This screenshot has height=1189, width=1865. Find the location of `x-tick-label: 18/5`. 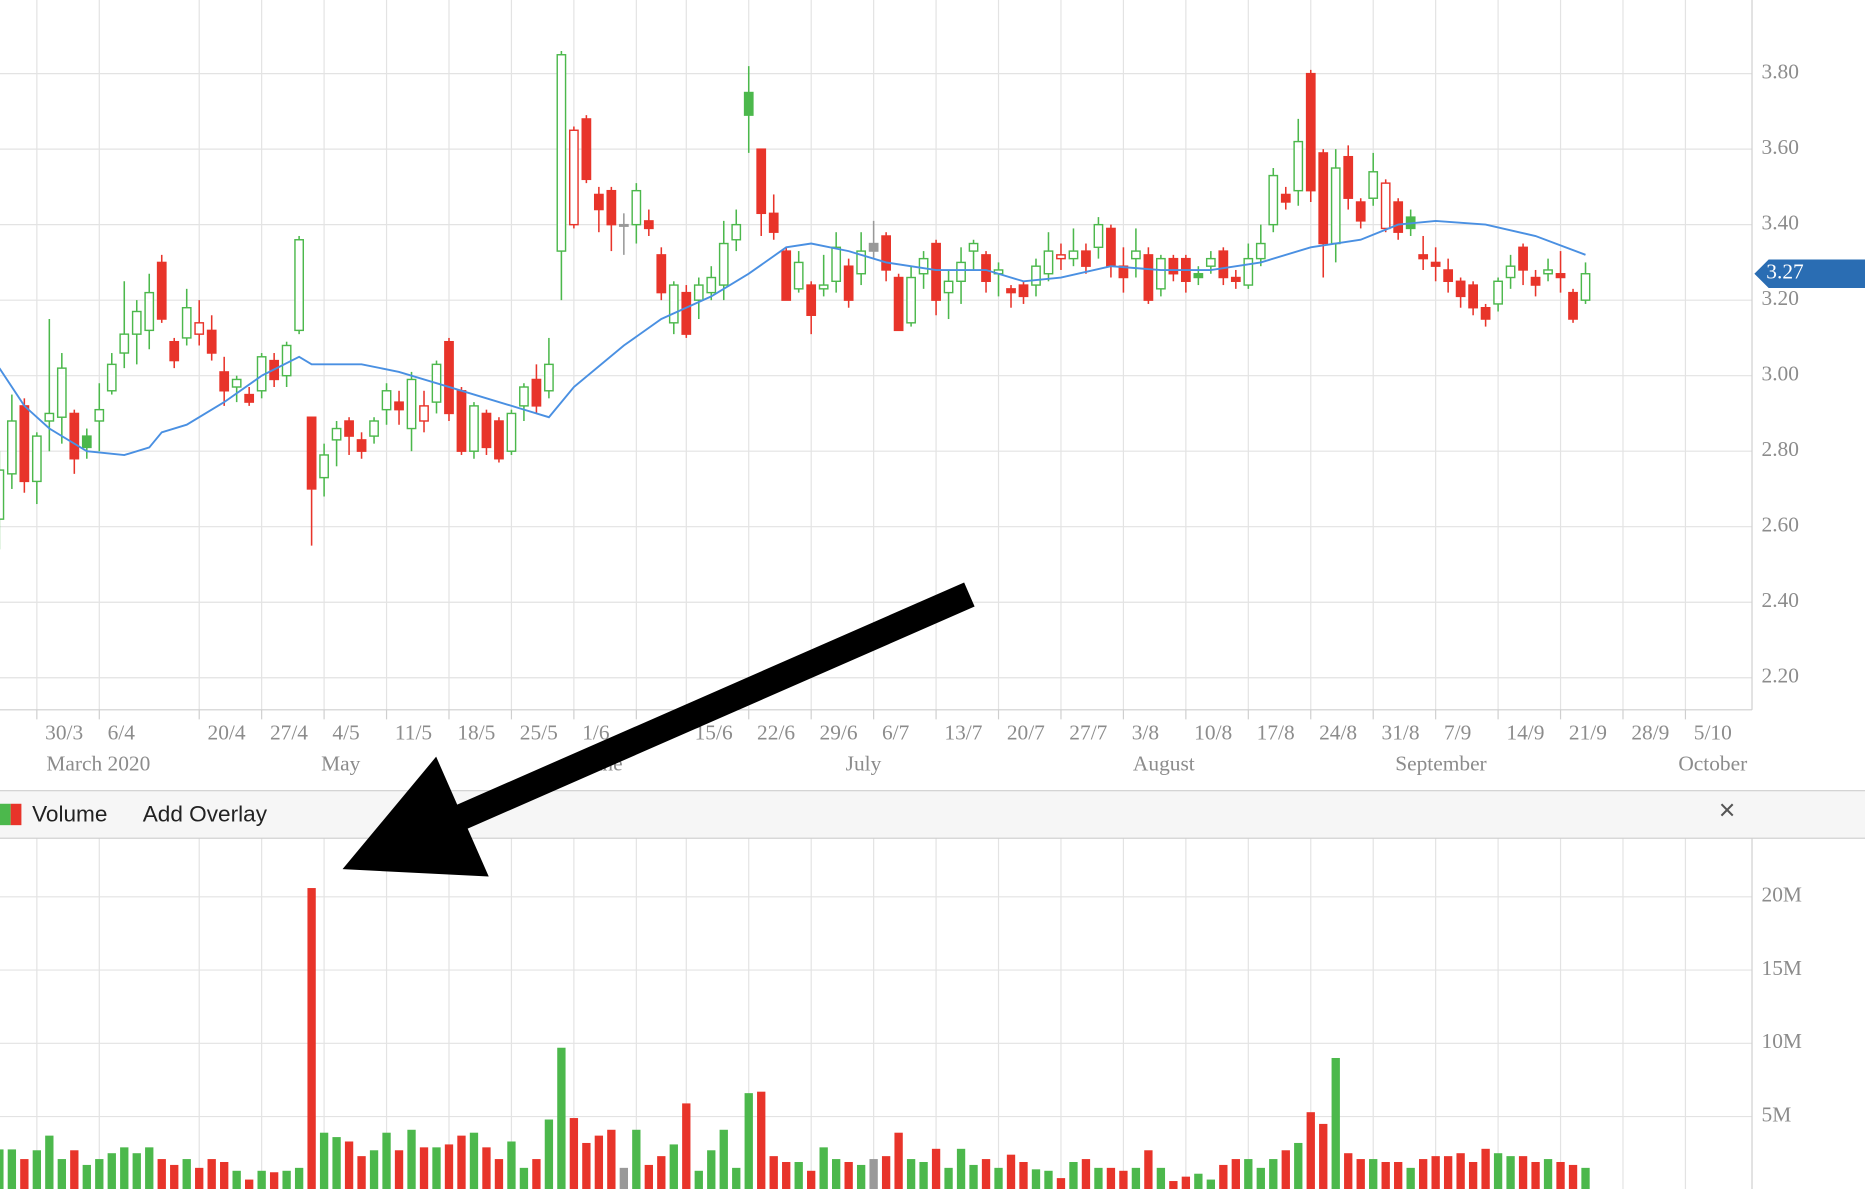

x-tick-label: 18/5 is located at coordinates (476, 733).